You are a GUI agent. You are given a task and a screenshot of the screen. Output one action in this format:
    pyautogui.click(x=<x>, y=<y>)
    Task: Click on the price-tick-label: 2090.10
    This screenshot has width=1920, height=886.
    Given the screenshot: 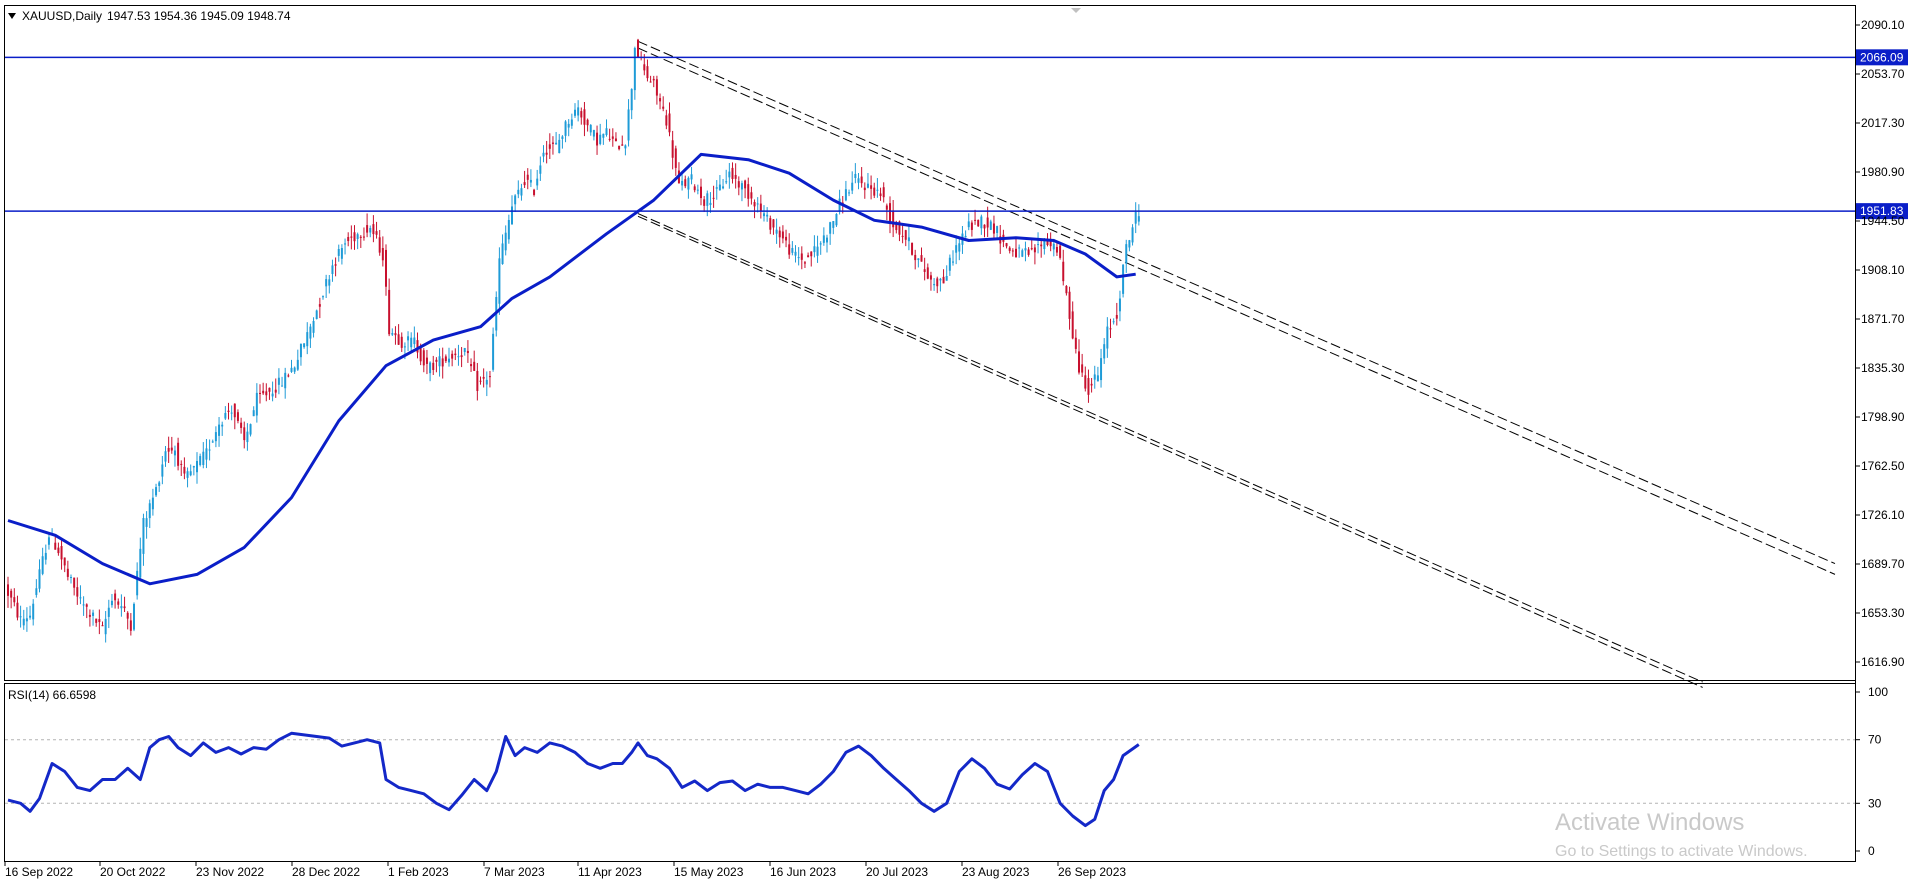 What is the action you would take?
    pyautogui.click(x=1883, y=25)
    